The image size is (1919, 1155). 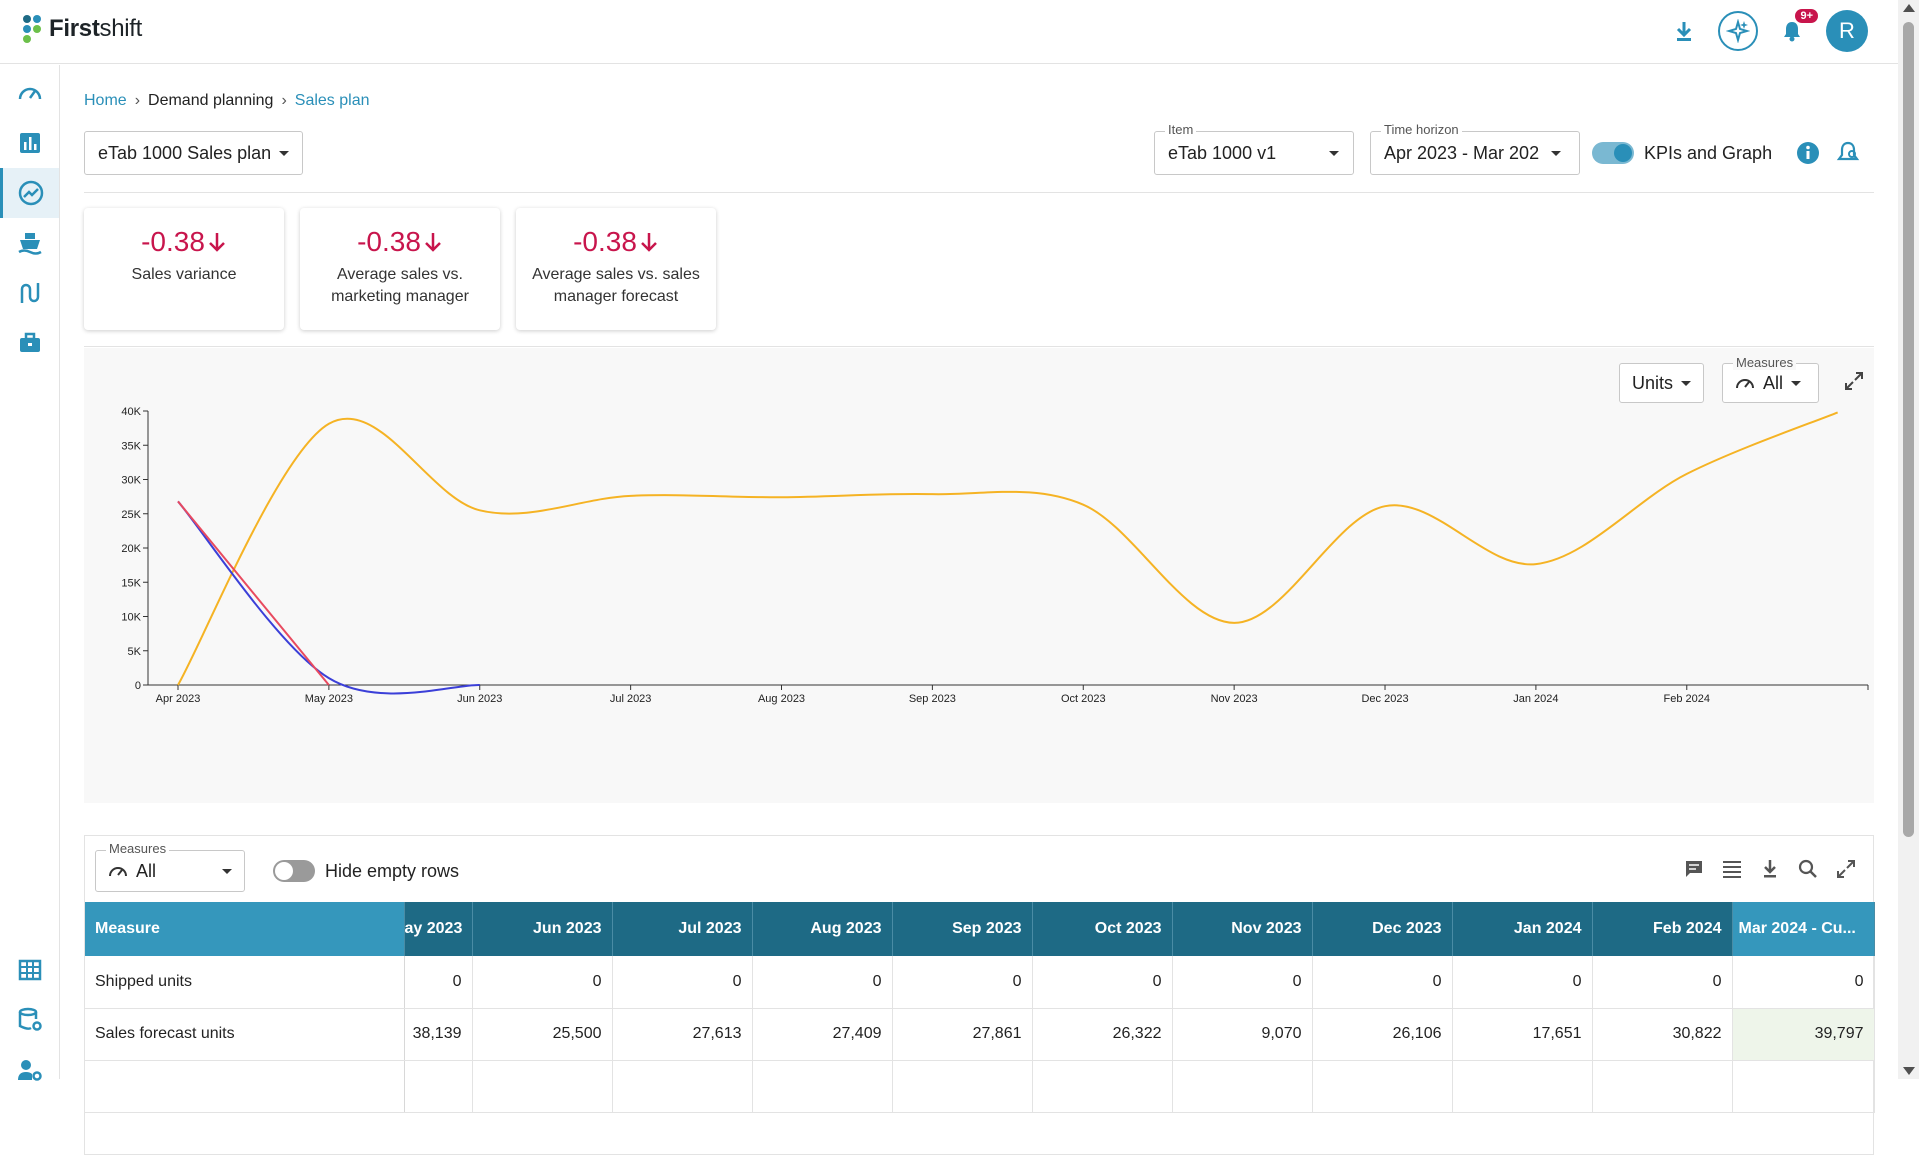 What do you see at coordinates (1653, 382) in the screenshot?
I see `units-select-value: Units` at bounding box center [1653, 382].